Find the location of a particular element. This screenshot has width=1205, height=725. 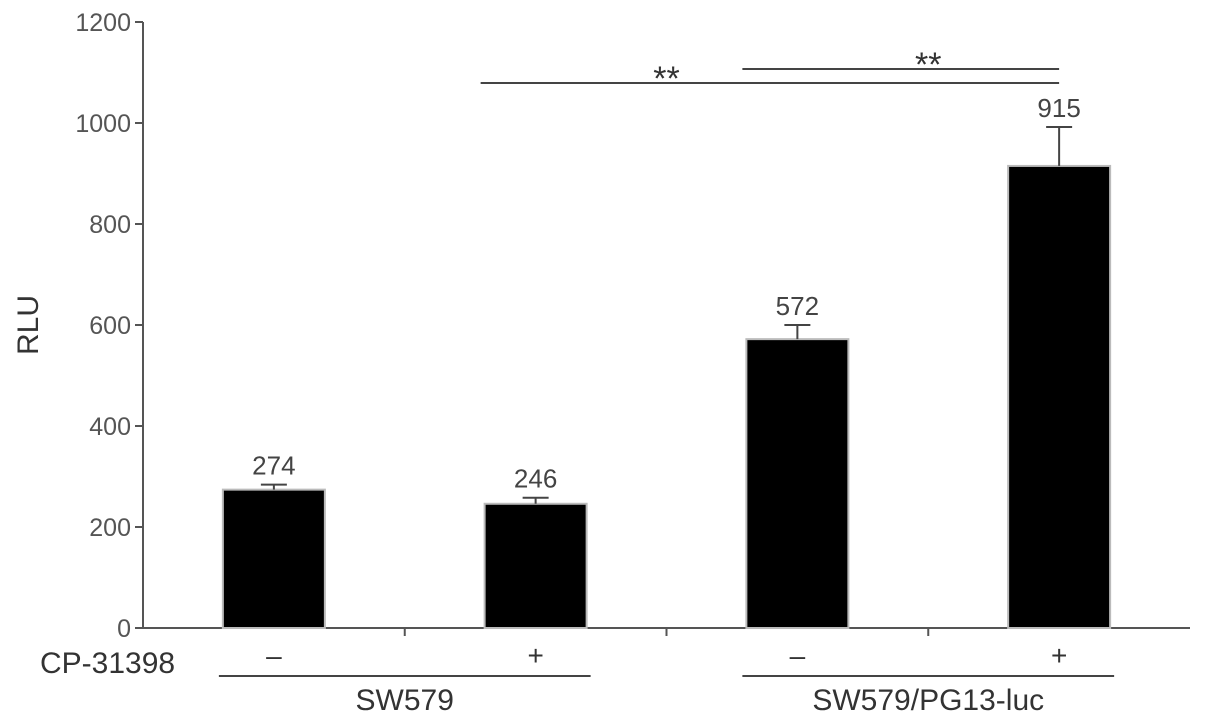

y-tick-label: 1200 is located at coordinates (103, 23).